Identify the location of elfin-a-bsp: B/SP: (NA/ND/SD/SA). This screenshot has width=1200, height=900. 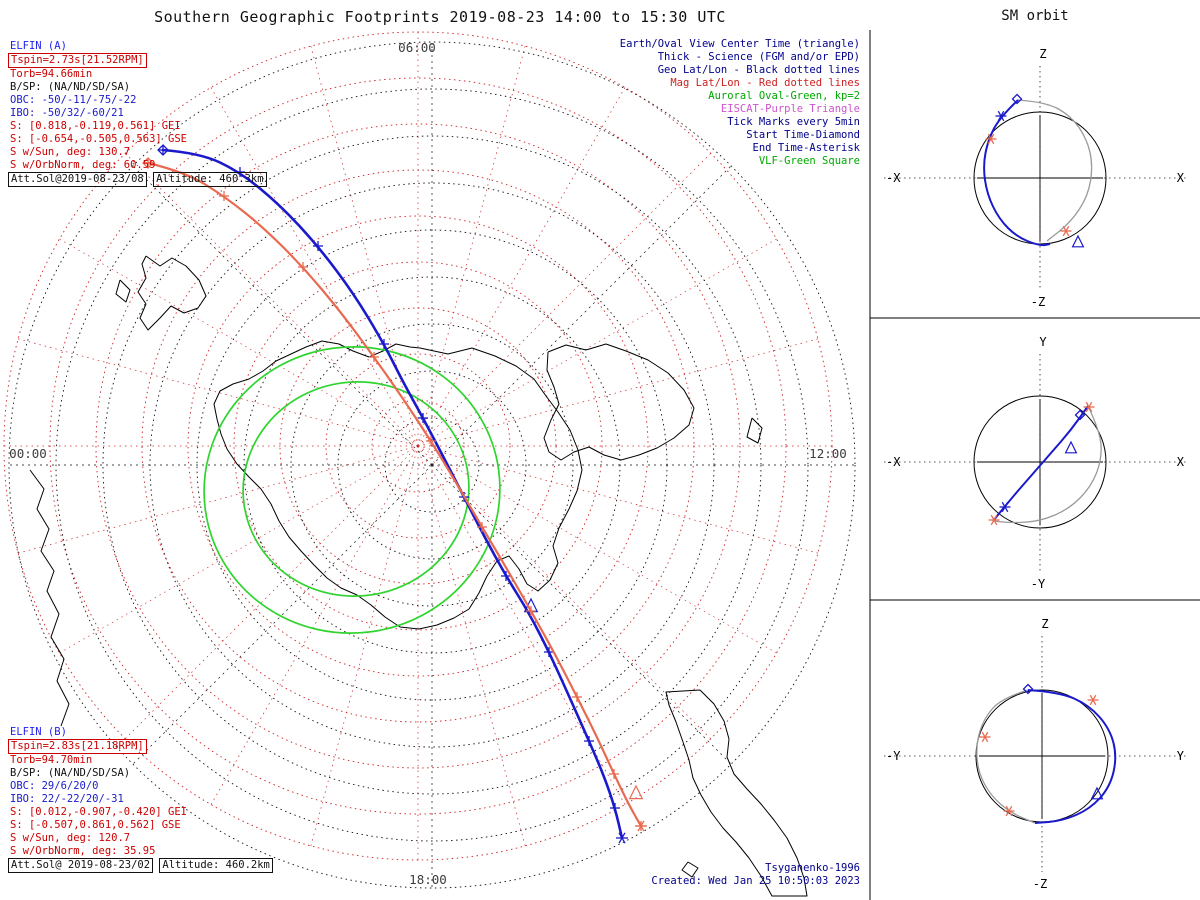
(70, 87).